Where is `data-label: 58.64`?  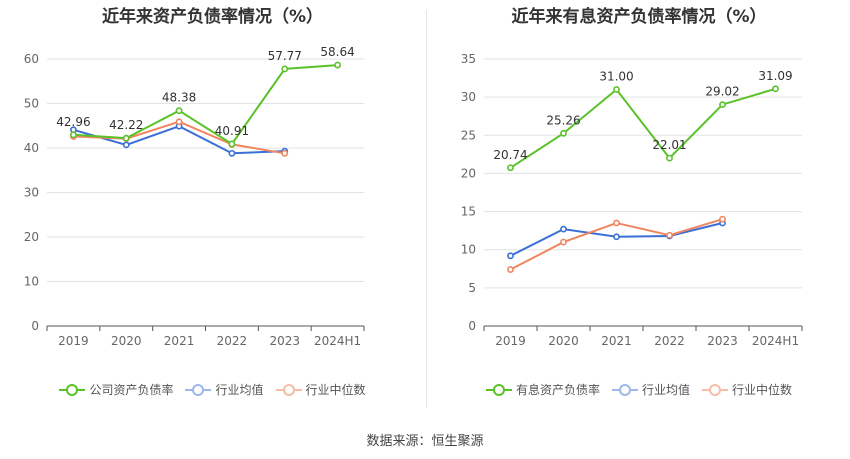
data-label: 58.64 is located at coordinates (337, 52).